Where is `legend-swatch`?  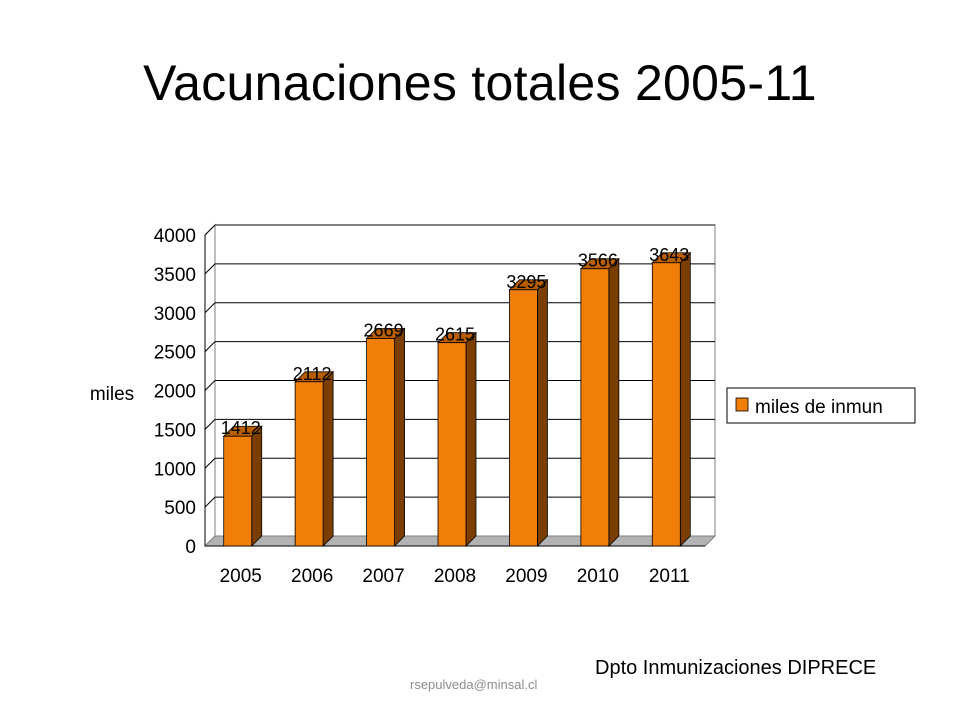
legend-swatch is located at coordinates (742, 404).